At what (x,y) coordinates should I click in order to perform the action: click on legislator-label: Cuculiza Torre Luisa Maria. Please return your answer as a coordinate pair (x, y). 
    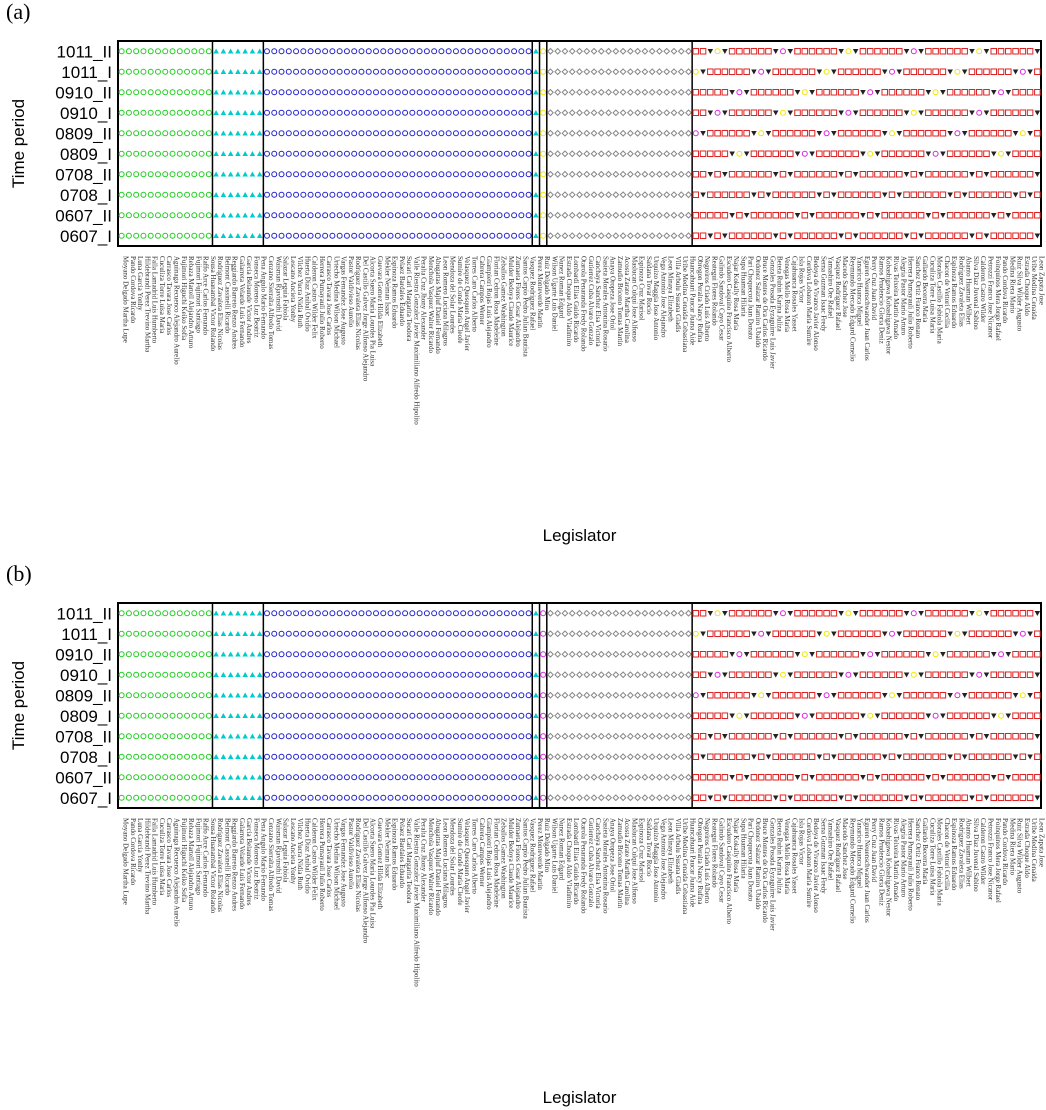
    Looking at the image, I should click on (932, 295).